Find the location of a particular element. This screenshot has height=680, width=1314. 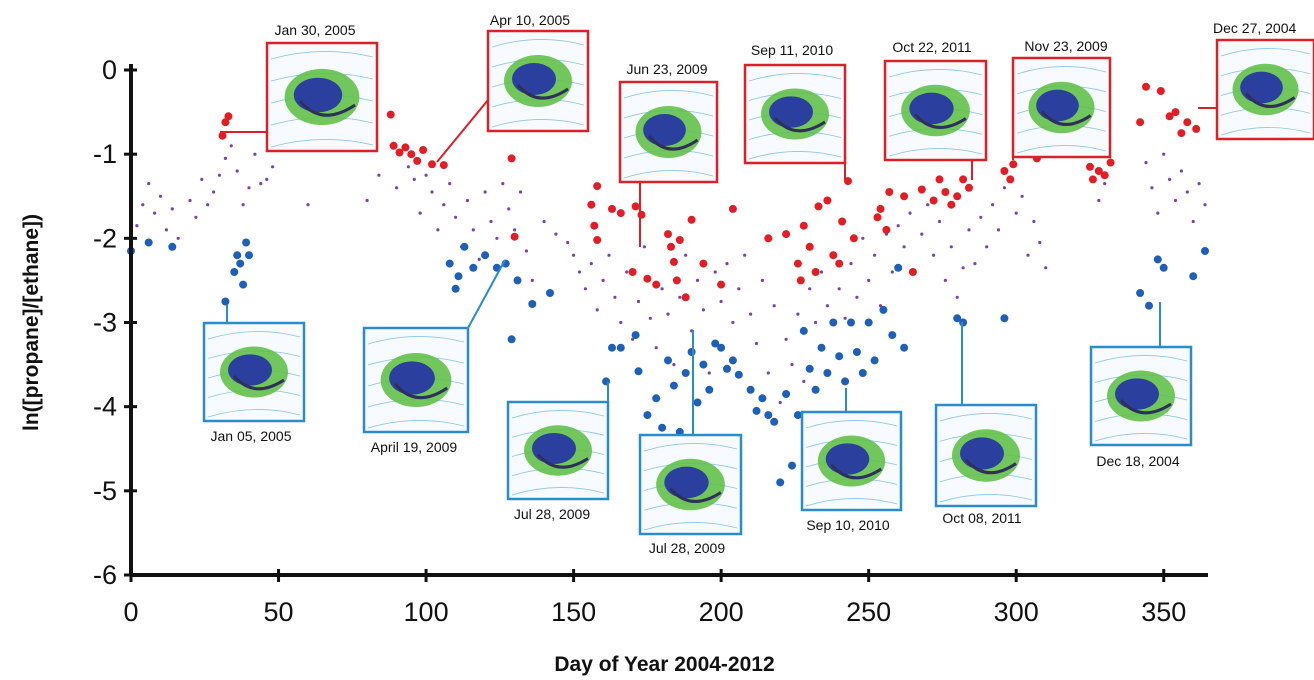

inset-date-label: Oct 22, 2011 is located at coordinates (931, 47).